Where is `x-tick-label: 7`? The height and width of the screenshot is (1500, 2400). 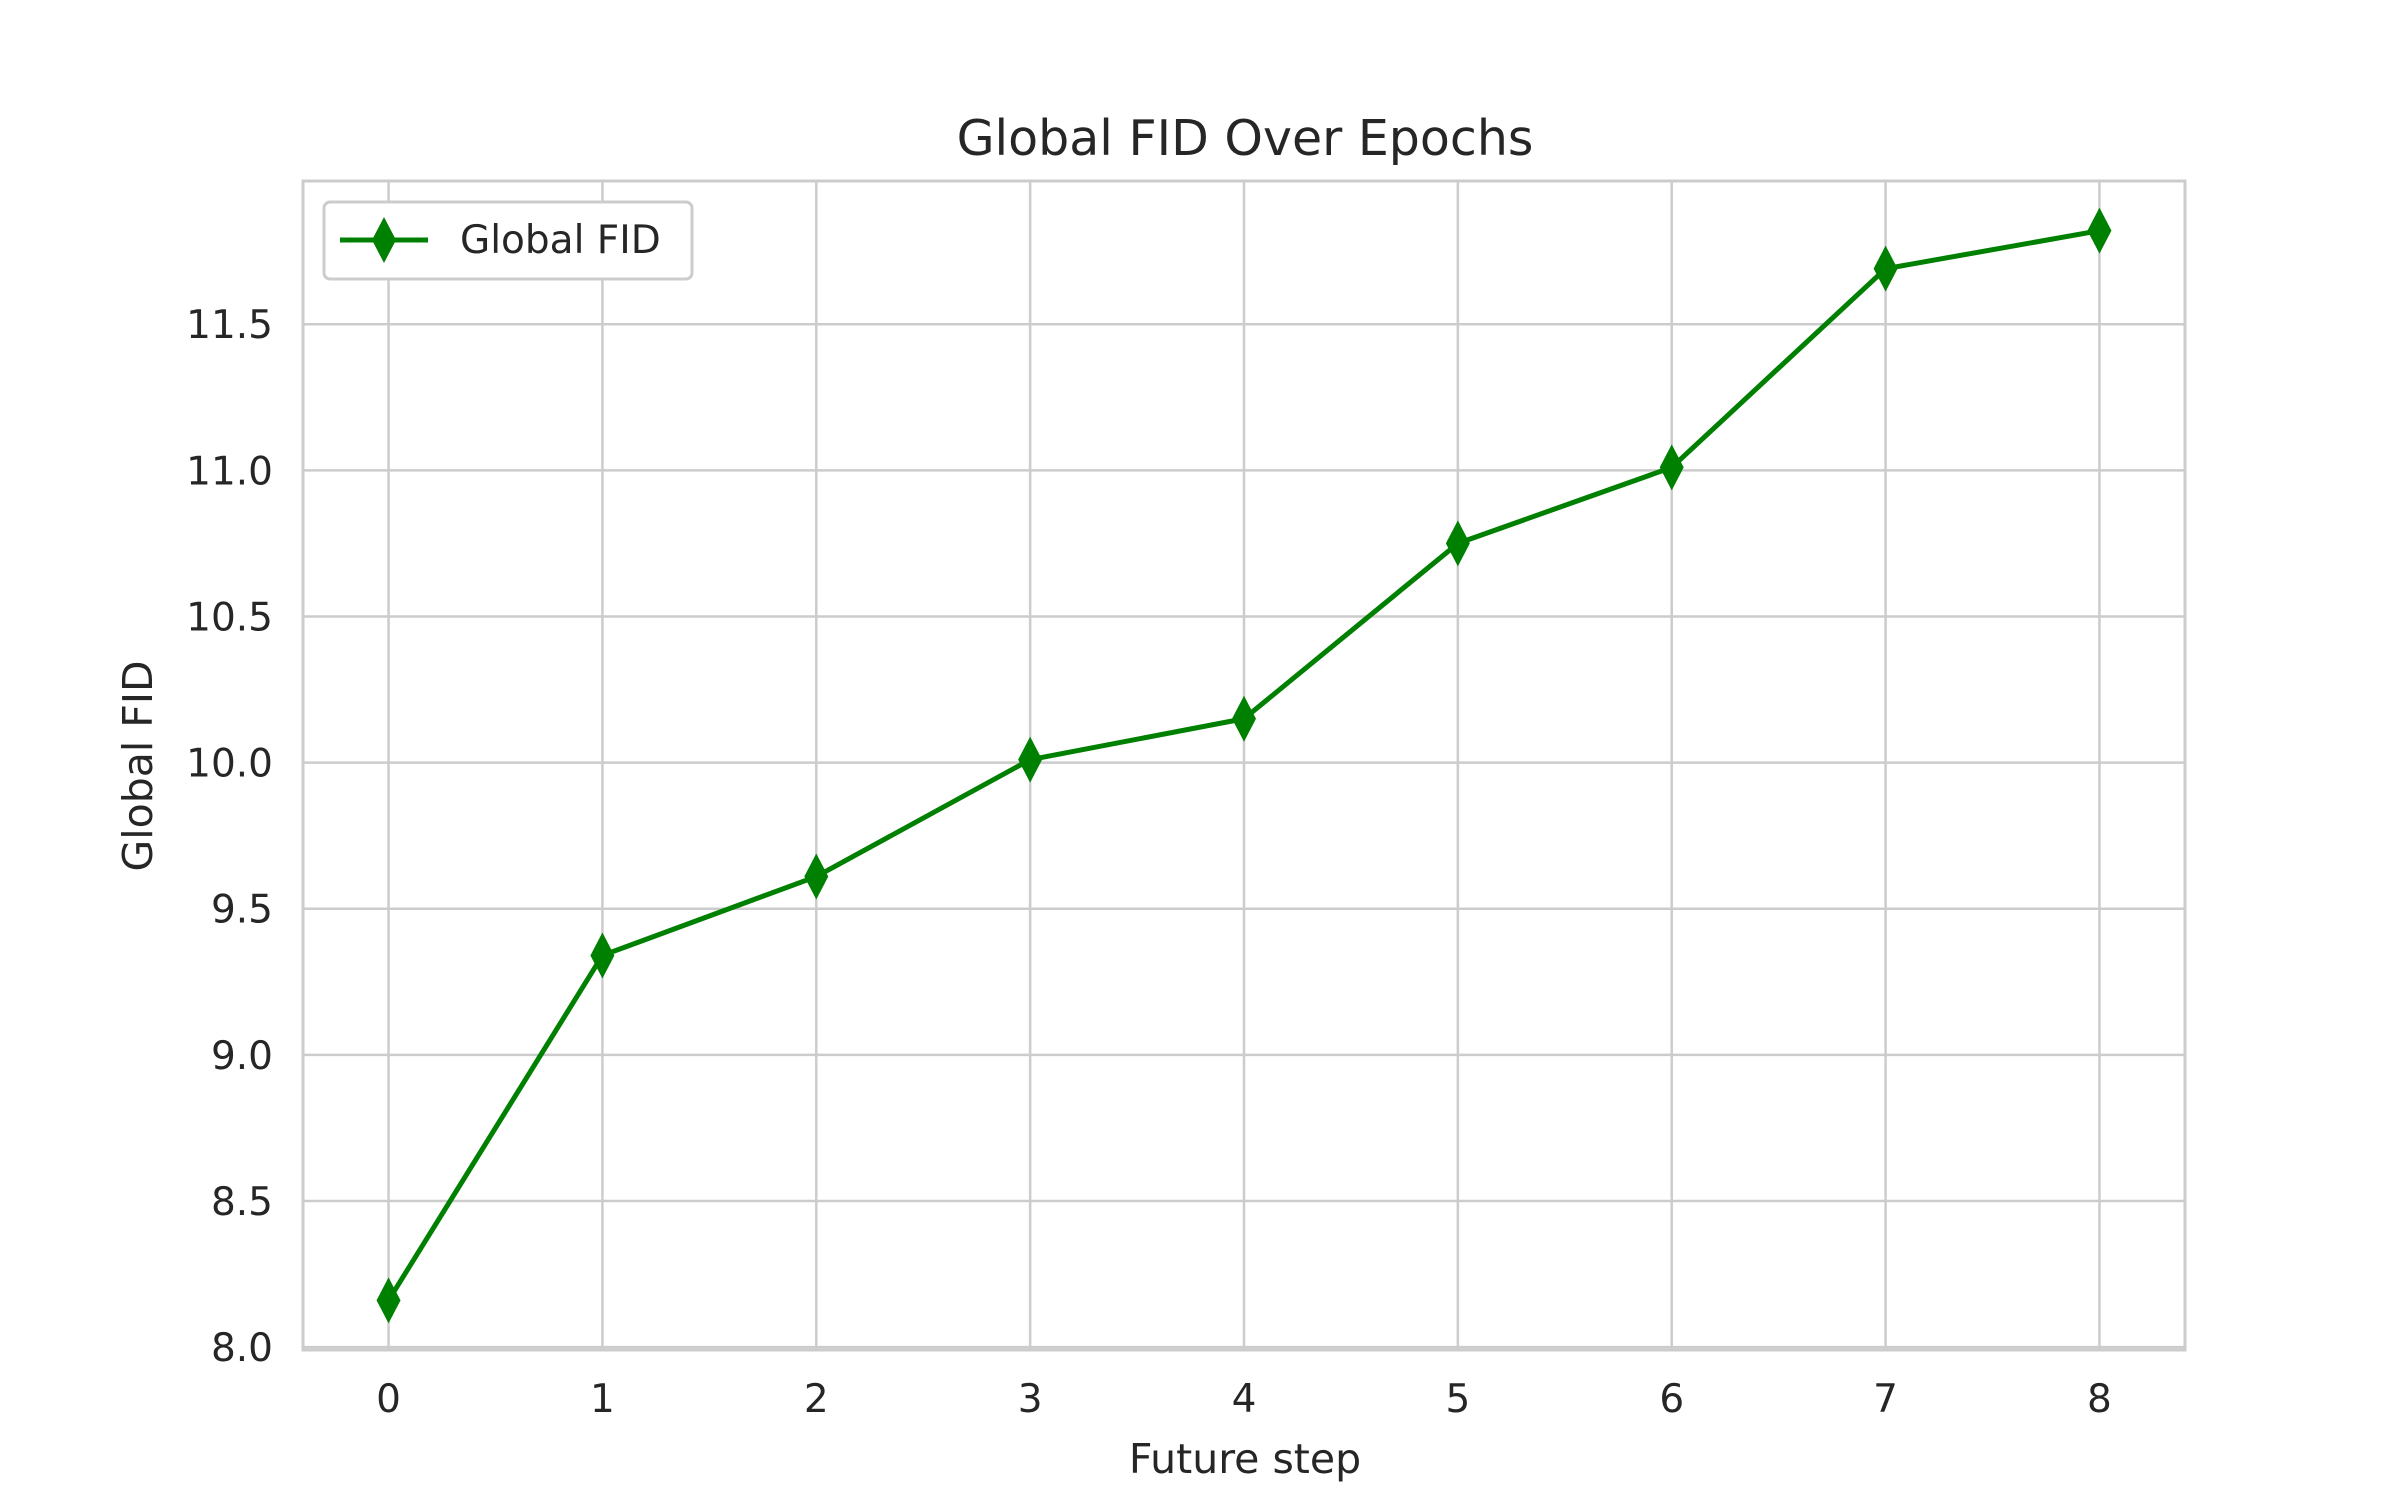
x-tick-label: 7 is located at coordinates (1885, 1399).